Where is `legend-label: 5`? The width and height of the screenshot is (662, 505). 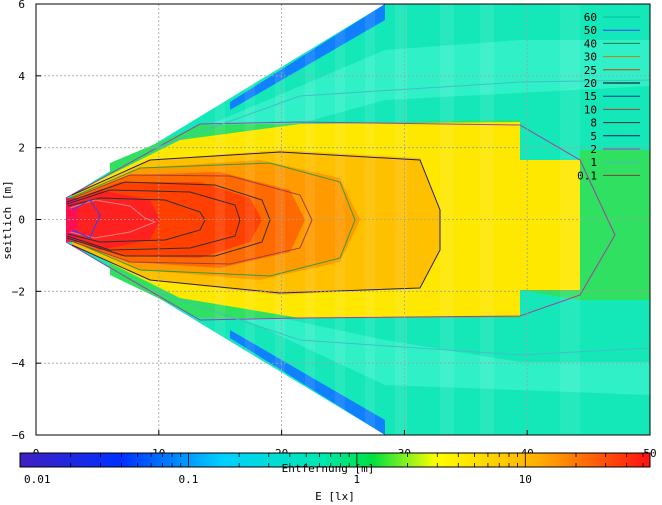
legend-label: 5 is located at coordinates (593, 136).